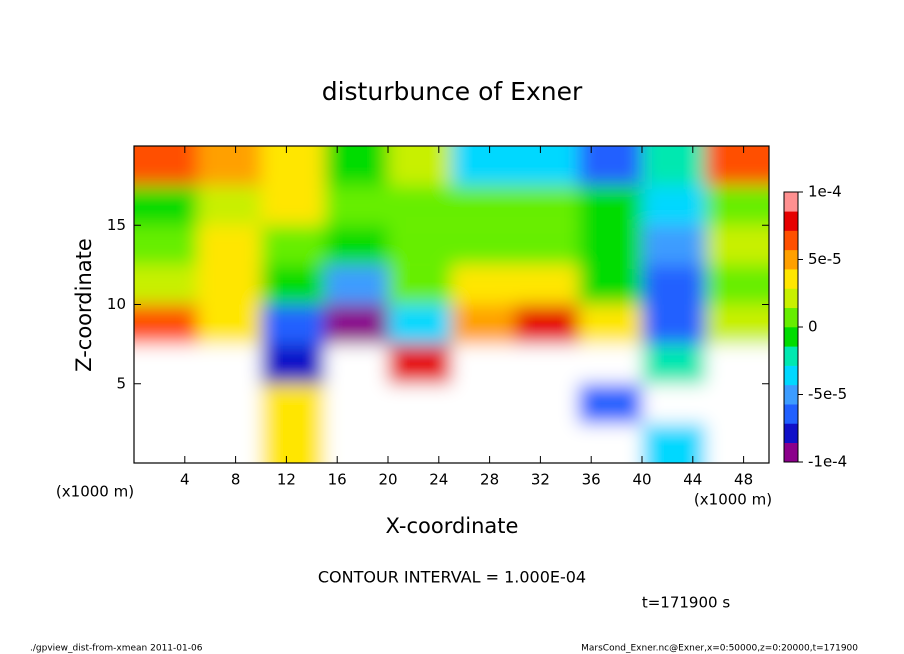 This screenshot has width=904, height=654. What do you see at coordinates (452, 526) in the screenshot?
I see `x-axis-label: X-coordinate` at bounding box center [452, 526].